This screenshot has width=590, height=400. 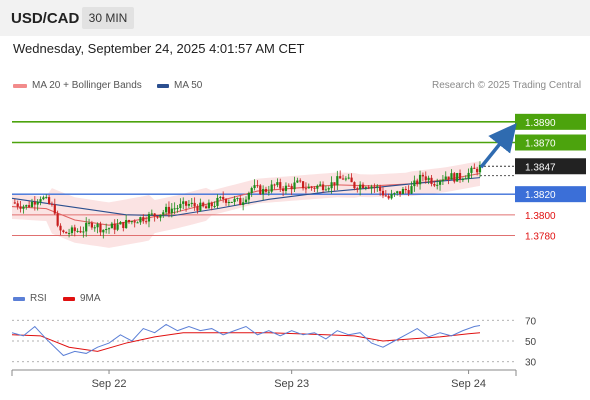 What do you see at coordinates (90, 298) in the screenshot?
I see `legend-ma9-label: 9MA` at bounding box center [90, 298].